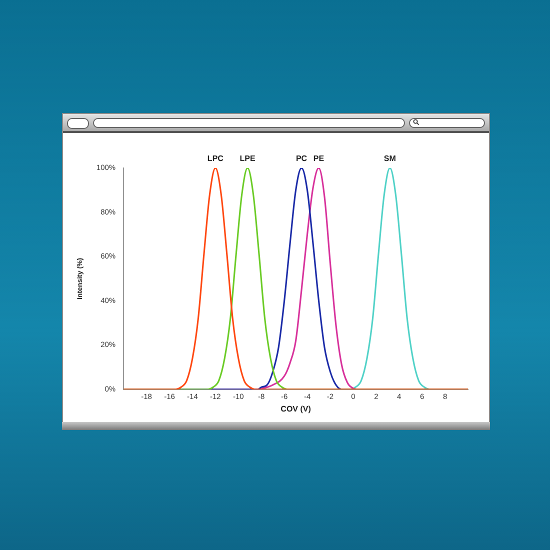  What do you see at coordinates (390, 159) in the screenshot?
I see `series-label: SM` at bounding box center [390, 159].